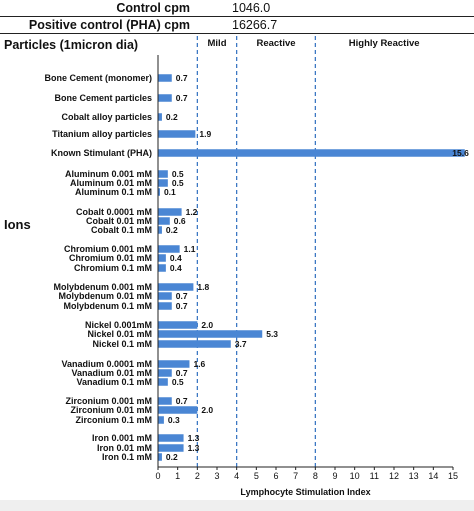  I want to click on category-label: Aluminum 0.01 mM, so click(111, 183).